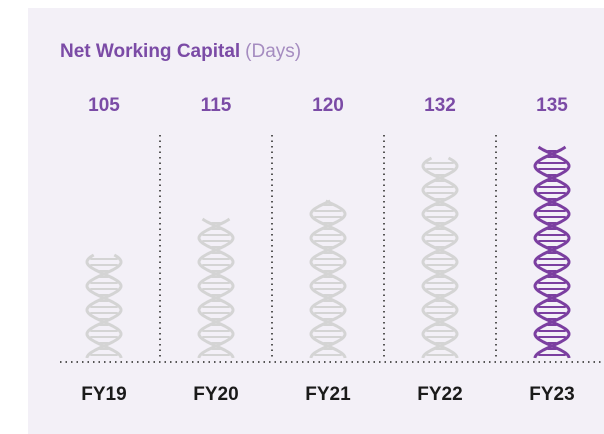 The image size is (604, 434). Describe the element at coordinates (216, 105) in the screenshot. I see `value-label: 115` at that location.